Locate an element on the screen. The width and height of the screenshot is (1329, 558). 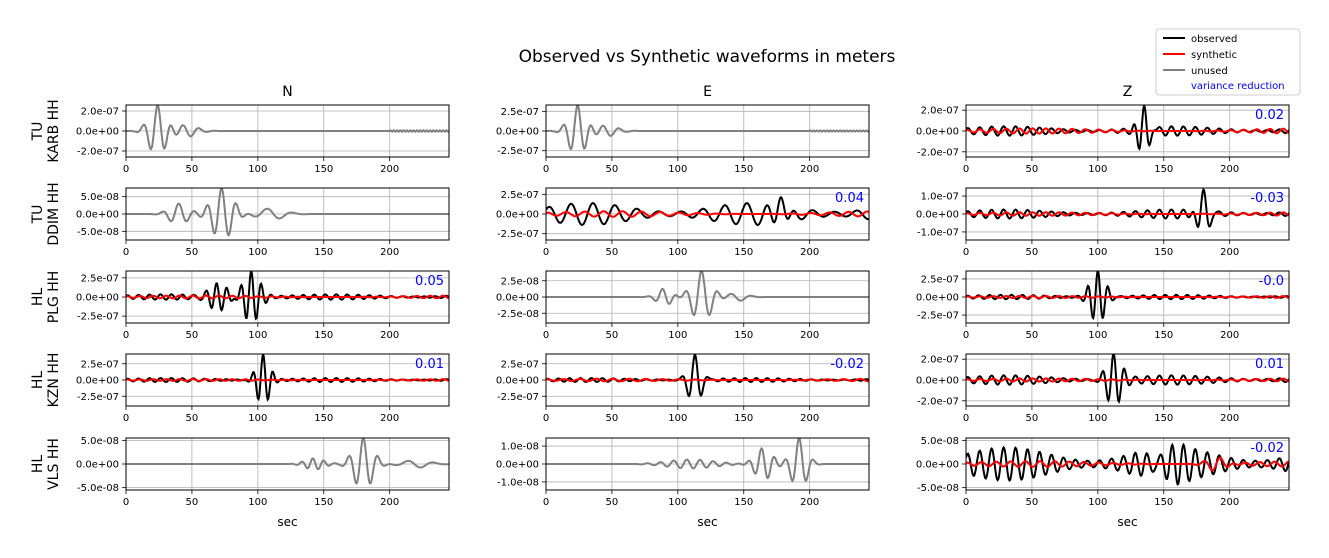
panel-n-row3: -2.5e-07 0.0e+00 2.5e-07 0 50 100 150 200 0.01 is located at coordinates (263, 388).